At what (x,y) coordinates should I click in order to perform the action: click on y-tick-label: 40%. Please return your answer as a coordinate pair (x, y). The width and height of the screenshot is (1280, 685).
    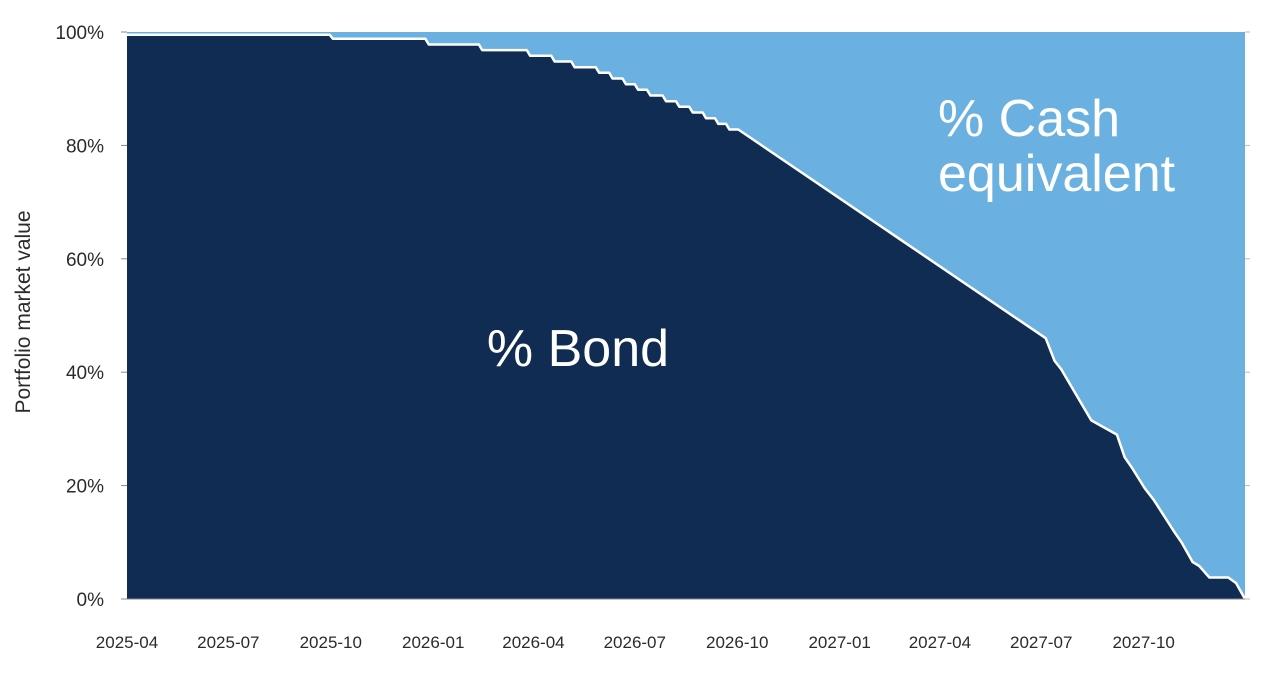
    Looking at the image, I should click on (85, 373).